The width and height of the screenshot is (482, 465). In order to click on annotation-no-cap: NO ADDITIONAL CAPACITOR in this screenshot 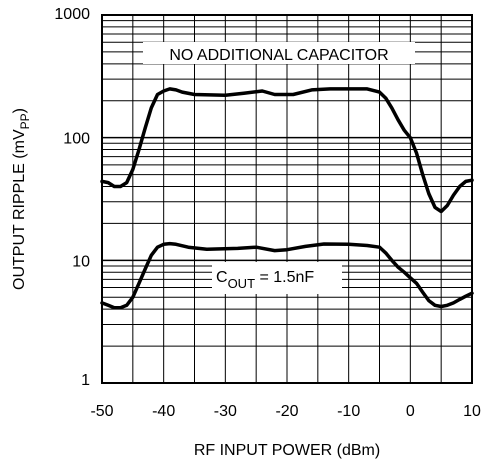, I will do `click(279, 53)`.